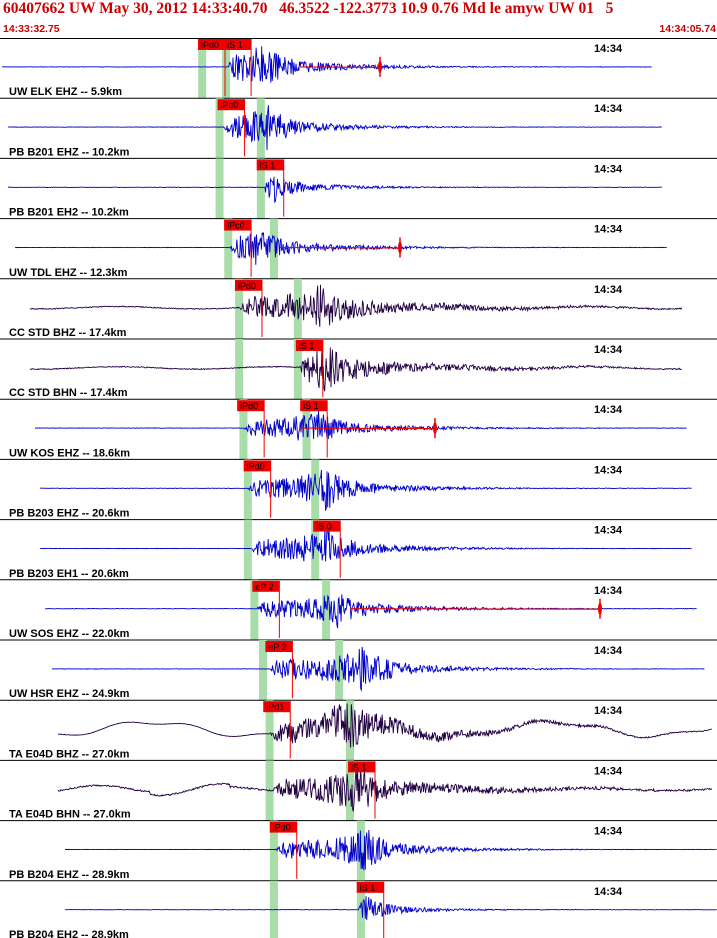 The image size is (717, 938). Describe the element at coordinates (70, 815) in the screenshot. I see `channel-label: TA E04D BHN -- 27.0km` at that location.